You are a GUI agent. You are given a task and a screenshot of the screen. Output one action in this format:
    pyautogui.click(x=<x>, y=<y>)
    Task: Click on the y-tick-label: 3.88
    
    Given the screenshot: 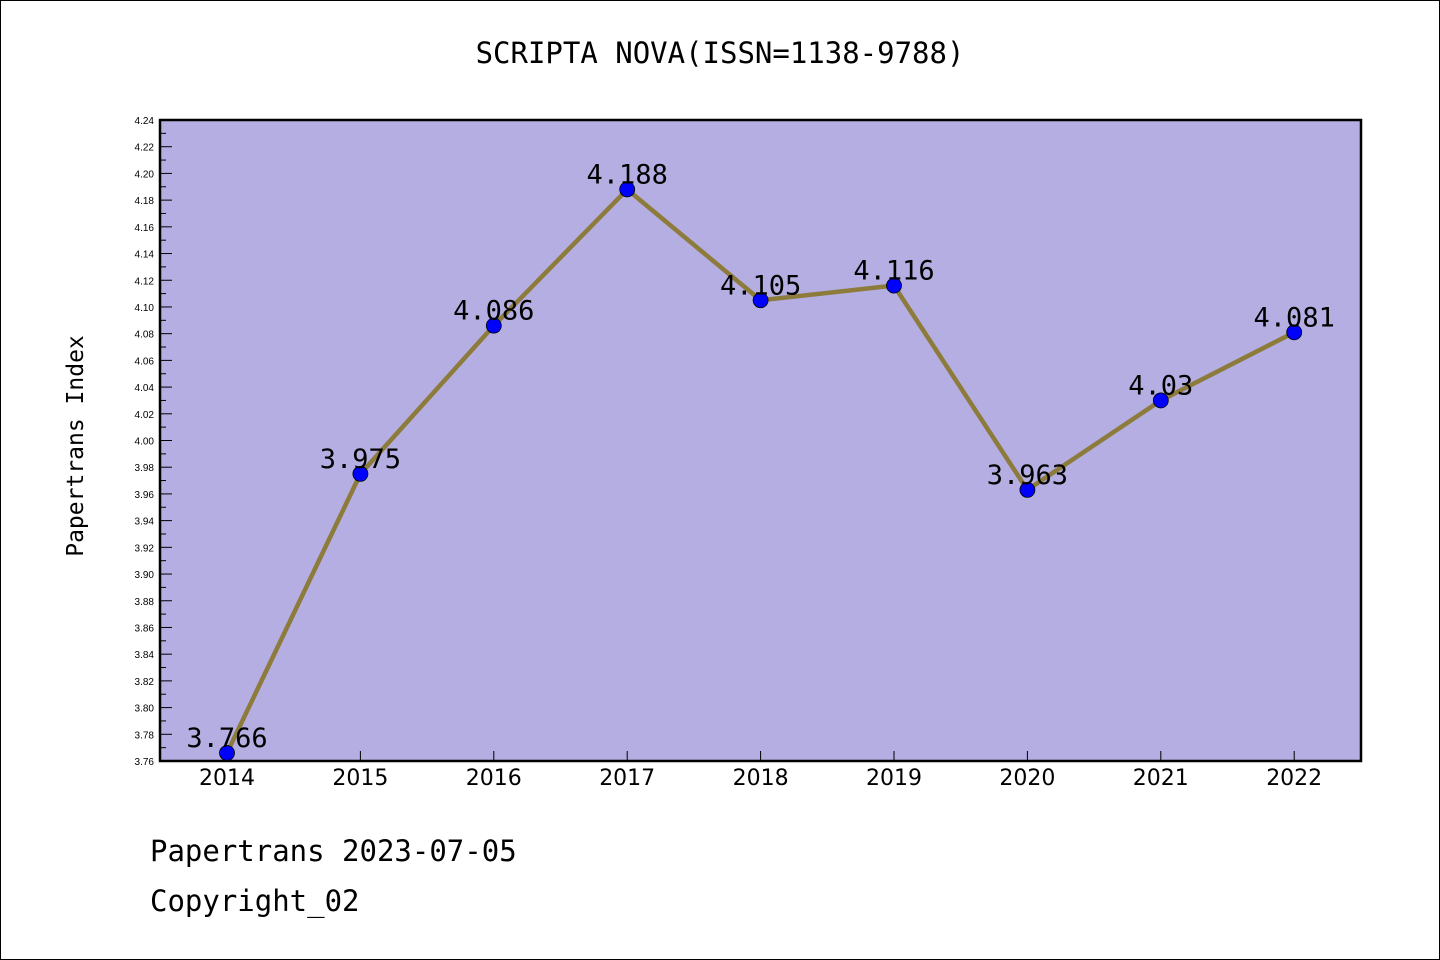 What is the action you would take?
    pyautogui.click(x=145, y=602)
    